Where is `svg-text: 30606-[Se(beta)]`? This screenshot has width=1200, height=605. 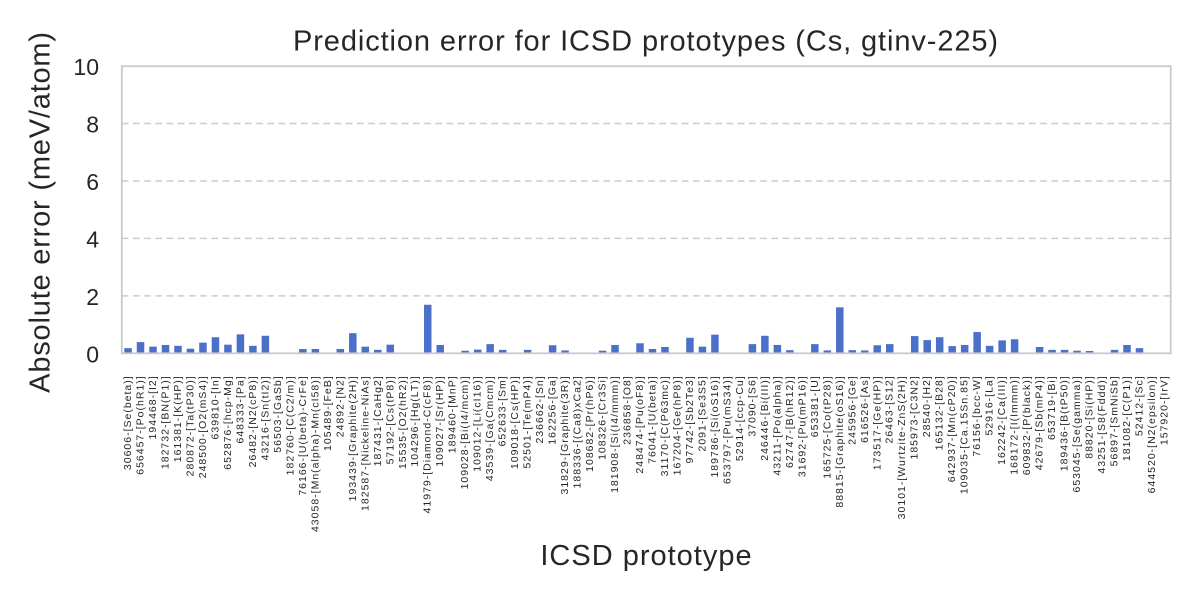 svg-text: 30606-[Se(beta)] is located at coordinates (128, 422).